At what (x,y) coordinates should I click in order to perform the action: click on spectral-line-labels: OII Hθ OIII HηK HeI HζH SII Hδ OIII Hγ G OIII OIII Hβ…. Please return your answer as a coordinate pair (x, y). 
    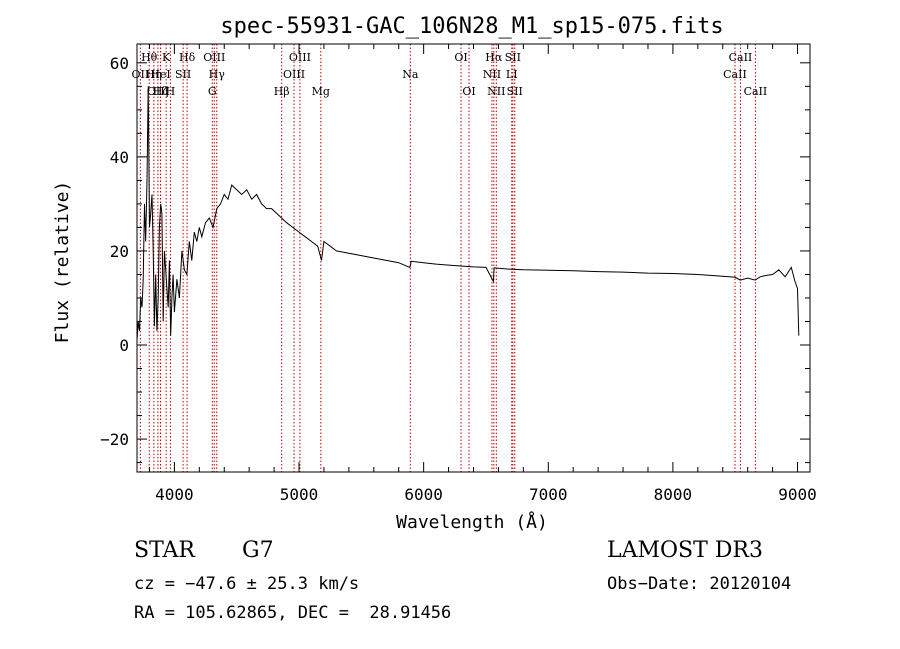
    Looking at the image, I should click on (450, 74).